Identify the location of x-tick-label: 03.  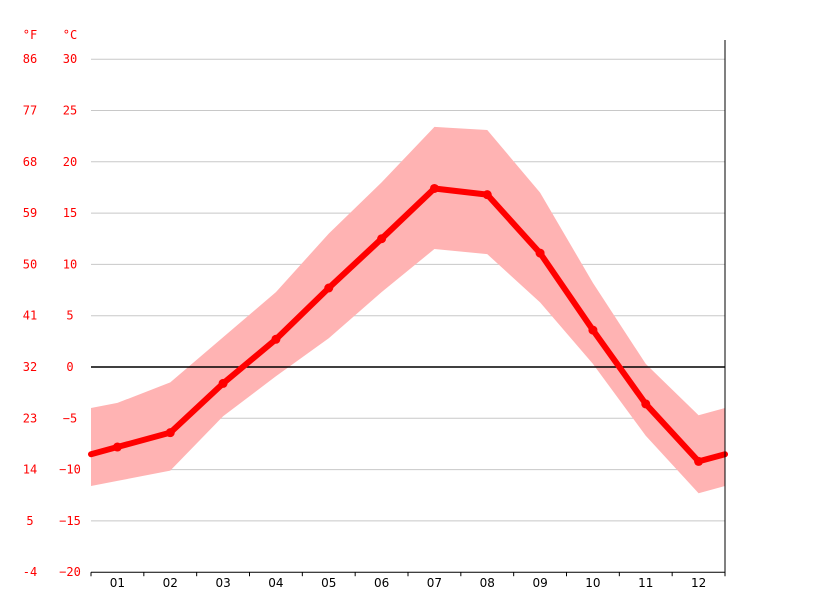
(222, 583).